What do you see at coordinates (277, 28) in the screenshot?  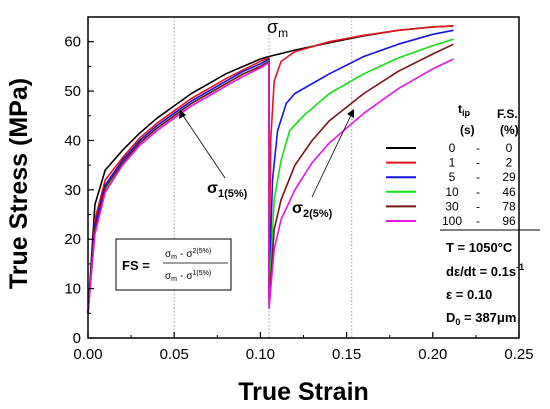 I see `sigma-m-label: σm` at bounding box center [277, 28].